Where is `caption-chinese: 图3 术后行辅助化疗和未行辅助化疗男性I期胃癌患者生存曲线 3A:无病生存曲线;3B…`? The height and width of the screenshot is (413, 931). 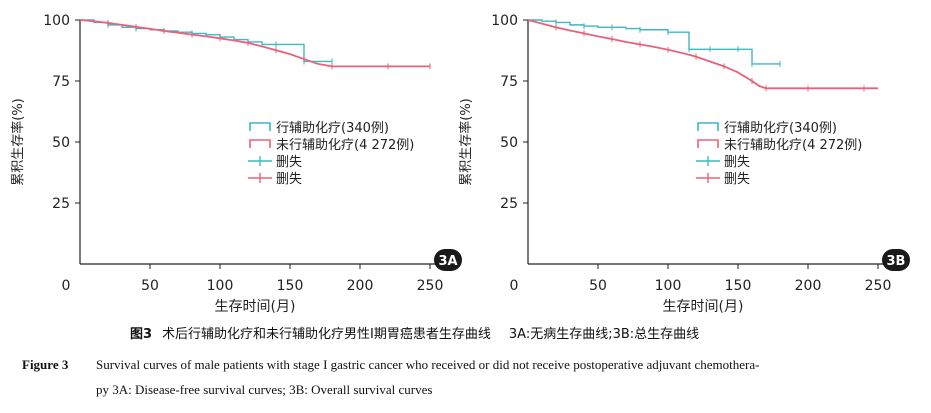 caption-chinese: 图3 术后行辅助化疗和未行辅助化疗男性I期胃癌患者生存曲线 3A:无病生存曲线;3B… is located at coordinates (414, 332).